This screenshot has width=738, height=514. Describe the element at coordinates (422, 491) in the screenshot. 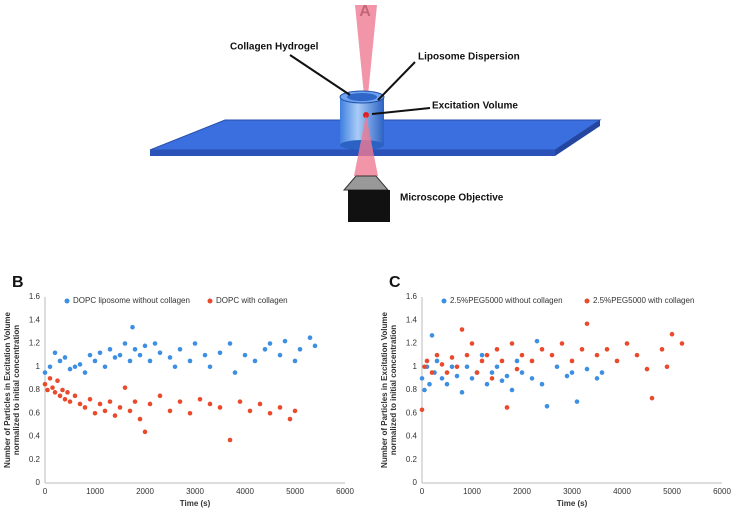

I see `x-tick-label: 0` at that location.